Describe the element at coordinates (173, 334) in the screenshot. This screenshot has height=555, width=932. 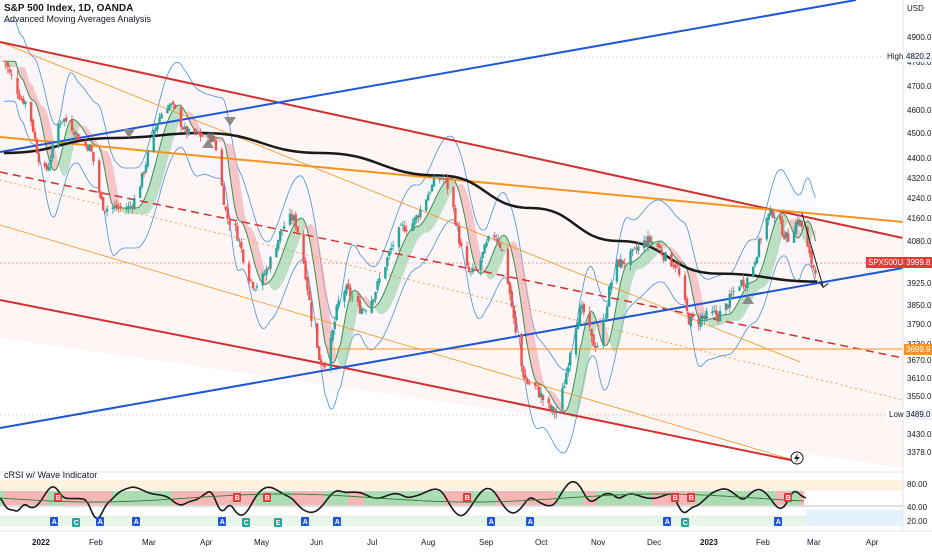
I see `red-channel-lower-early` at that location.